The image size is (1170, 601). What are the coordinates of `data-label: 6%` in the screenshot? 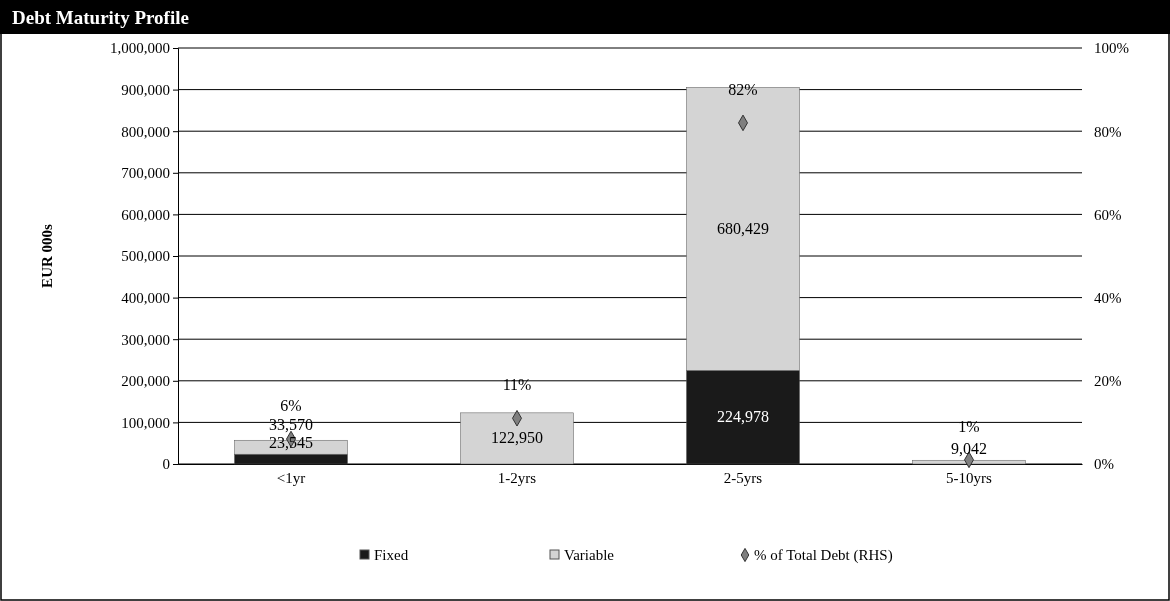 It's located at (291, 406).